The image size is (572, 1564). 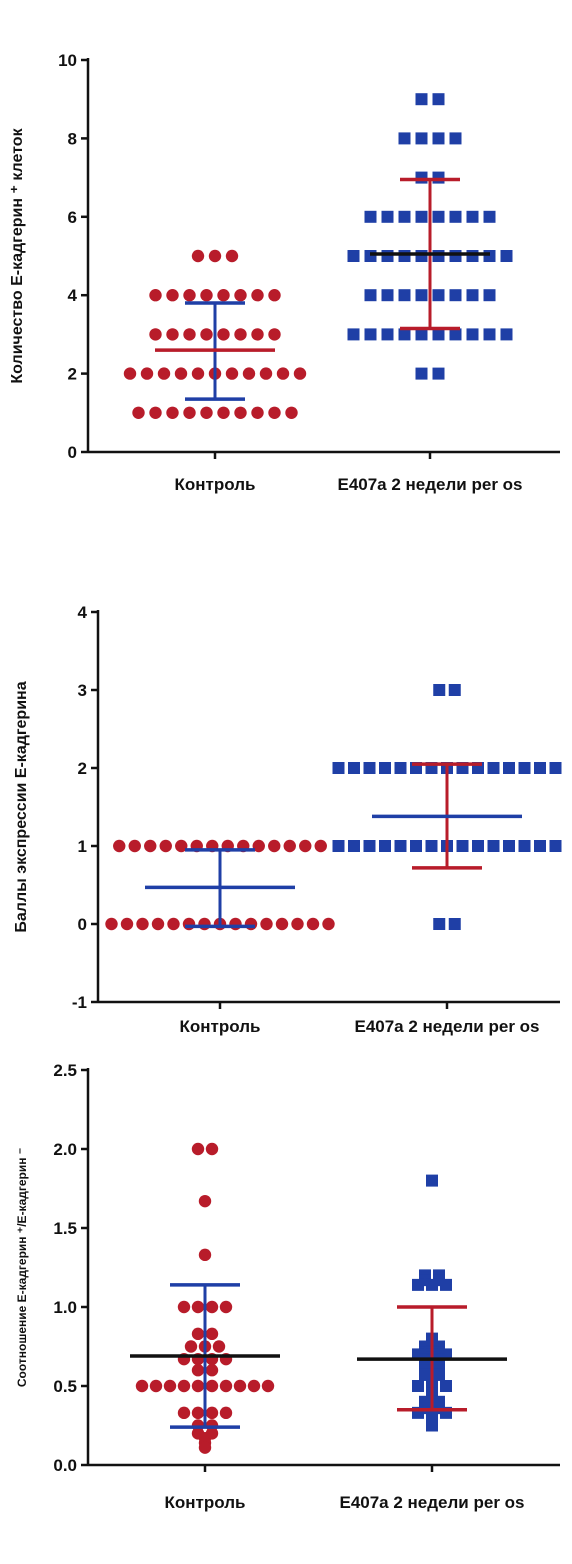 I want to click on y-tick-label: 3, so click(x=82, y=690).